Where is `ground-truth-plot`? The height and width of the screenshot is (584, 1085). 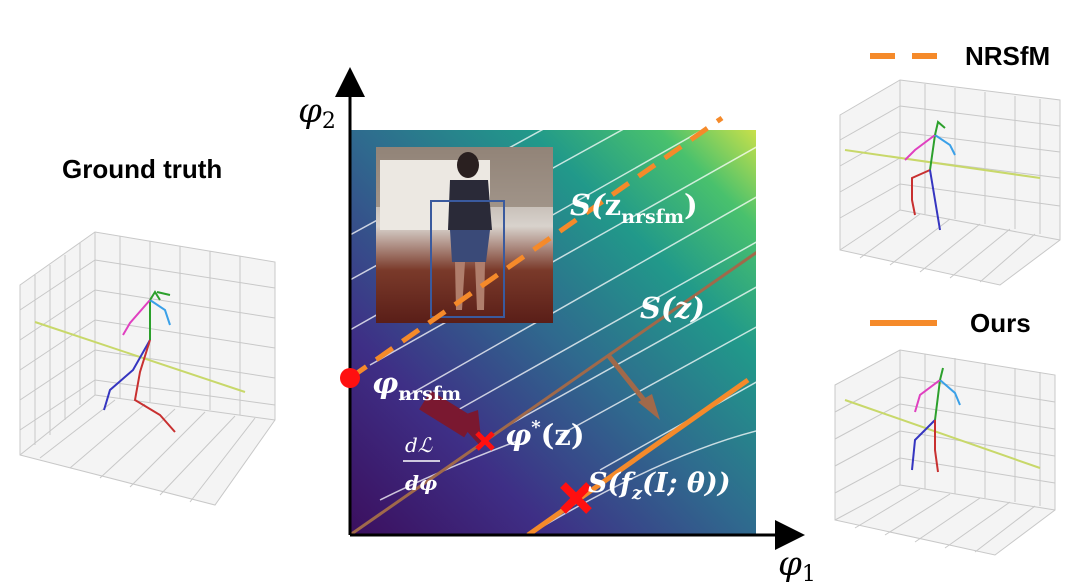
ground-truth-plot is located at coordinates (147, 368).